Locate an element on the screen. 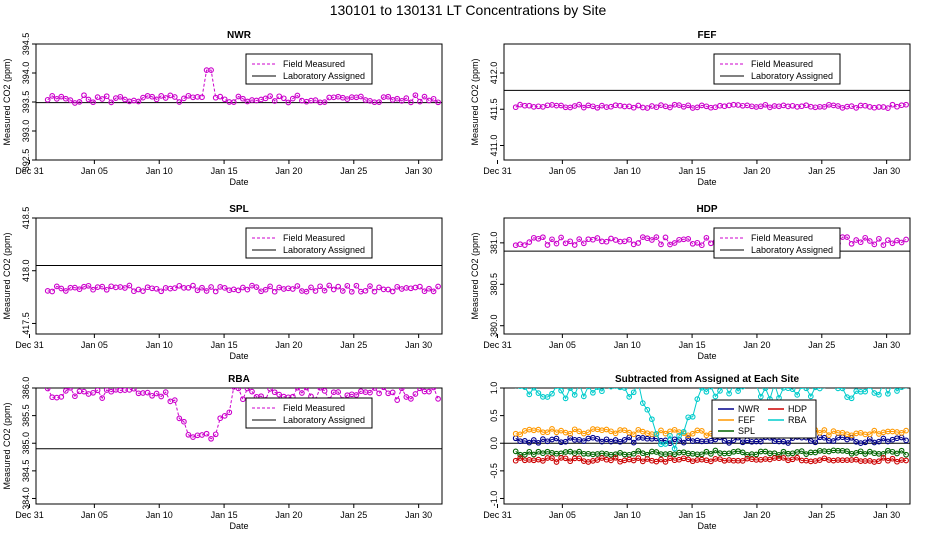 This screenshot has width=936, height=540. y-tick-label: 393.0 is located at coordinates (26, 131).